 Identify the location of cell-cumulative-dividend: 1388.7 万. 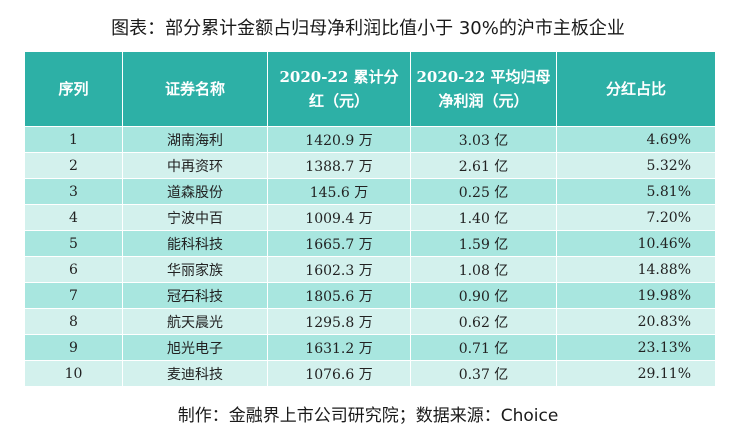
(339, 165).